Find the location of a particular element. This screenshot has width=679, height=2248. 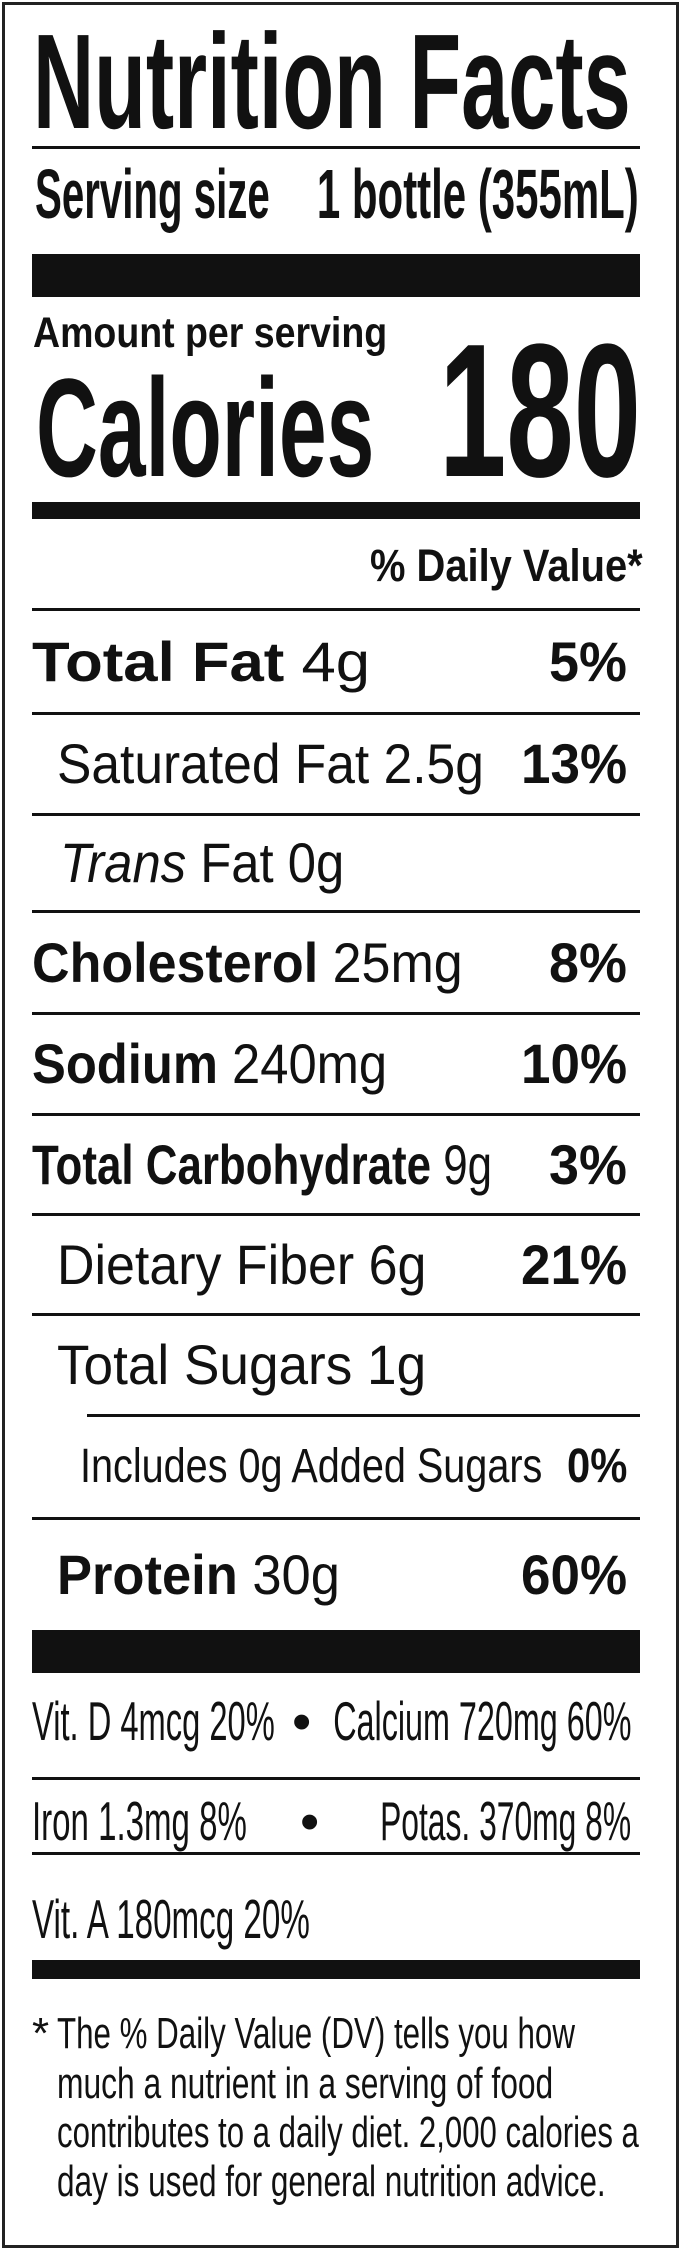

nutrient-amount: 30g is located at coordinates (296, 1574).